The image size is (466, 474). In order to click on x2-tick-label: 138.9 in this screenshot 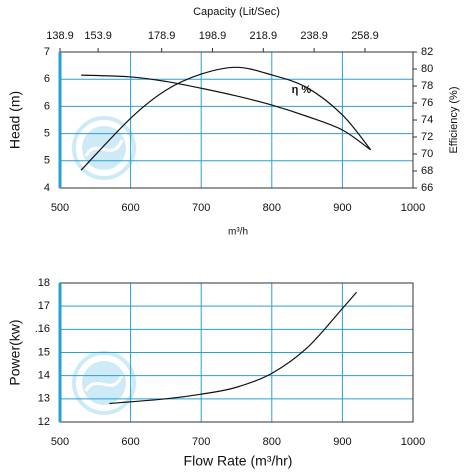, I will do `click(60, 36)`.